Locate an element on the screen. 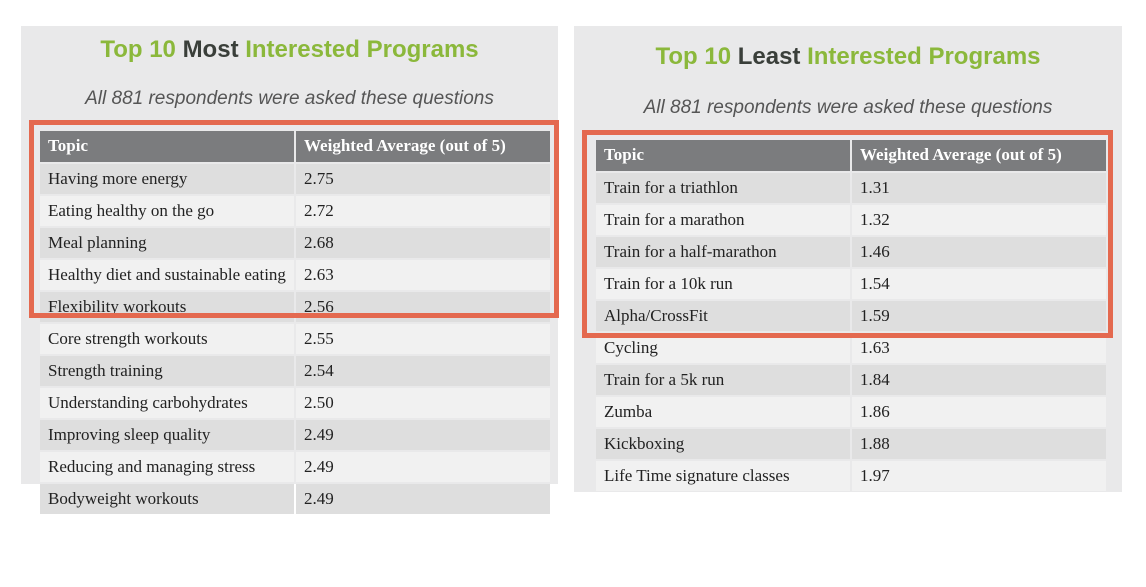 Image resolution: width=1146 pixels, height=587 pixels. table-row: Strength training 2.54 is located at coordinates (295, 371).